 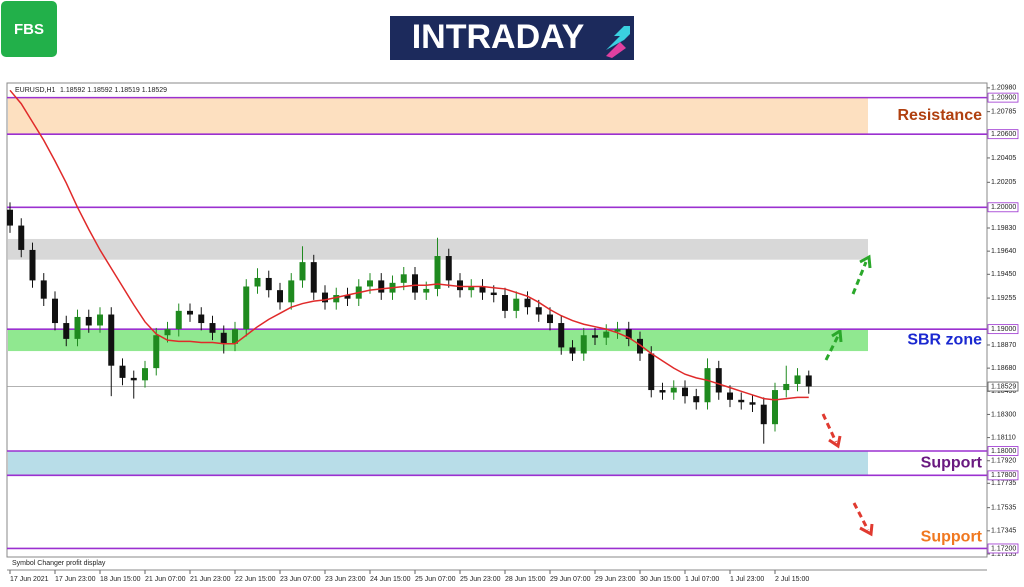 What do you see at coordinates (35, 90) in the screenshot?
I see `symbol: EURUSD,H1` at bounding box center [35, 90].